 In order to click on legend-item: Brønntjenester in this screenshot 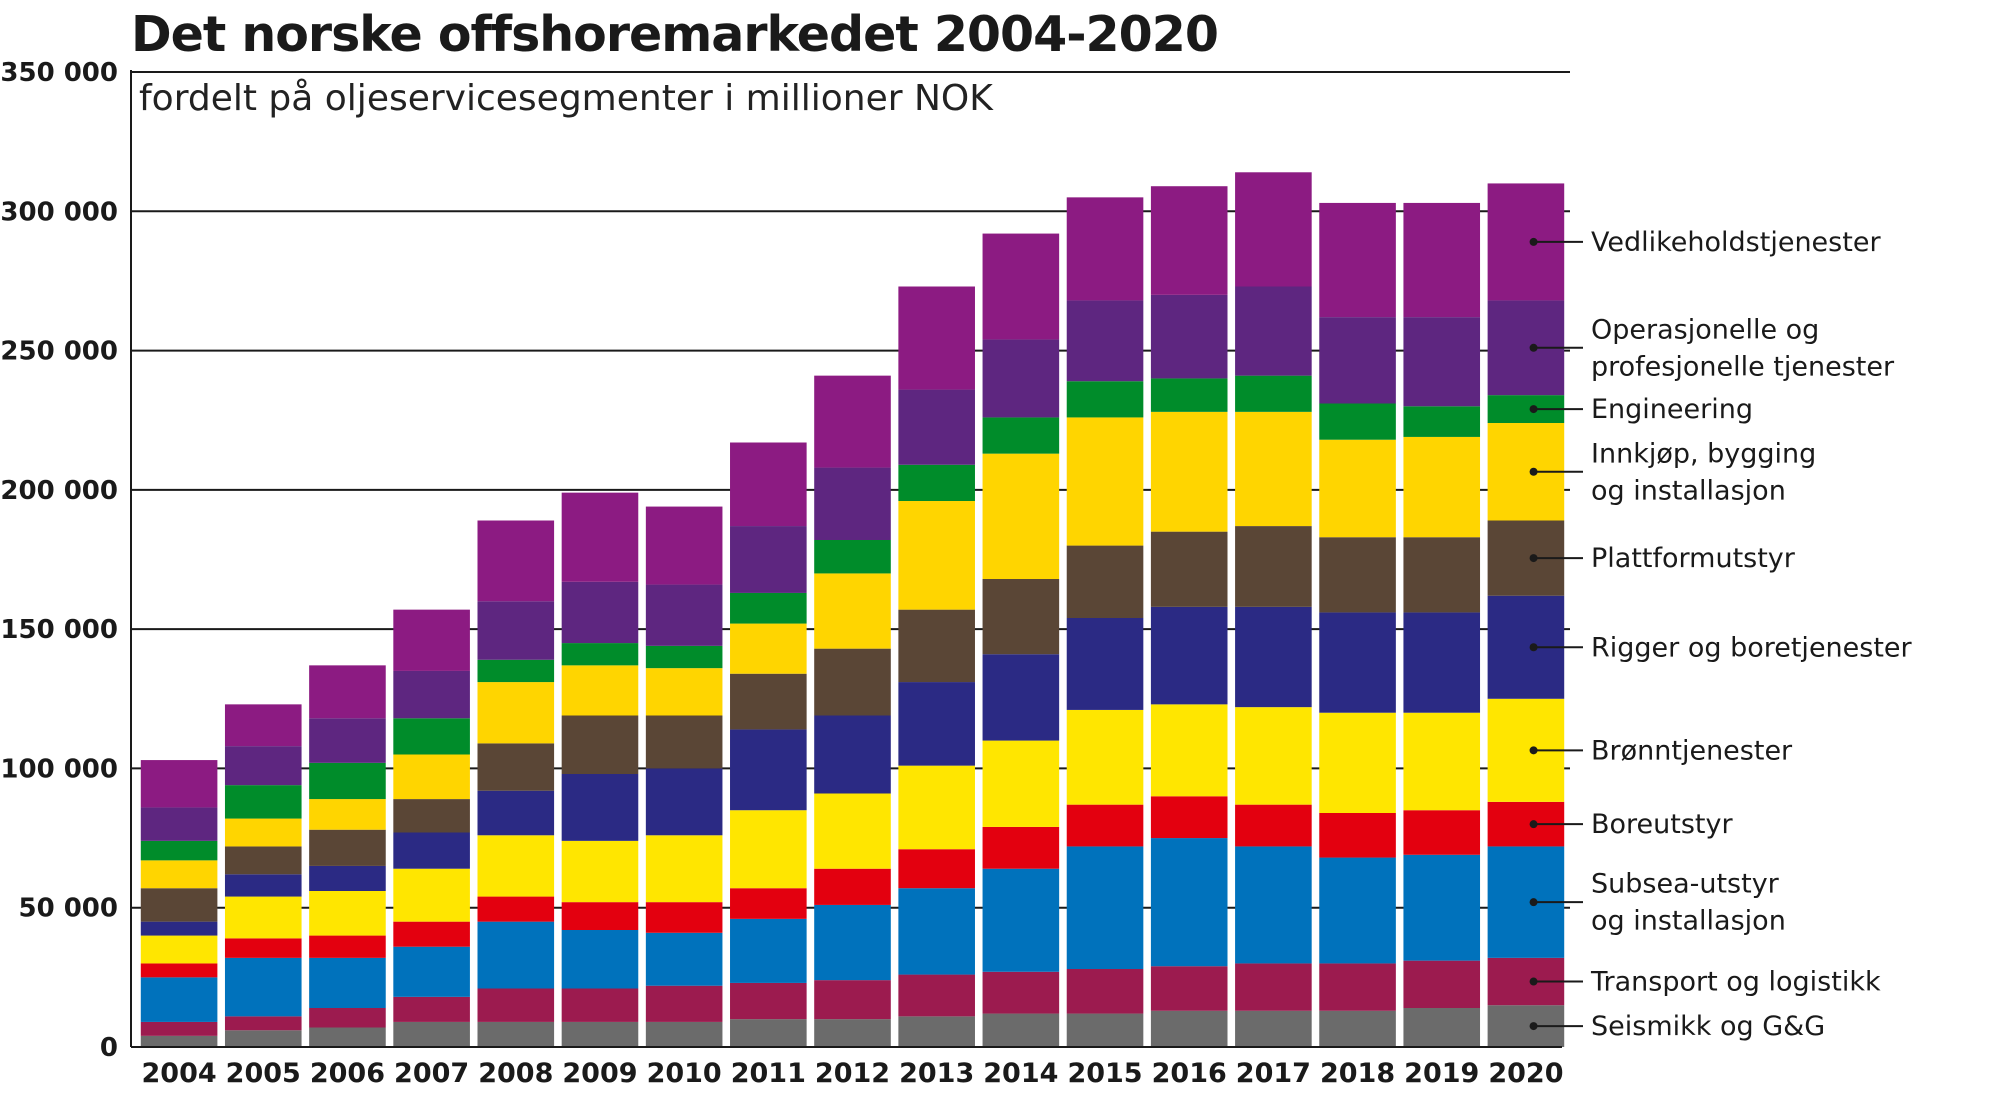, I will do `click(1661, 750)`.